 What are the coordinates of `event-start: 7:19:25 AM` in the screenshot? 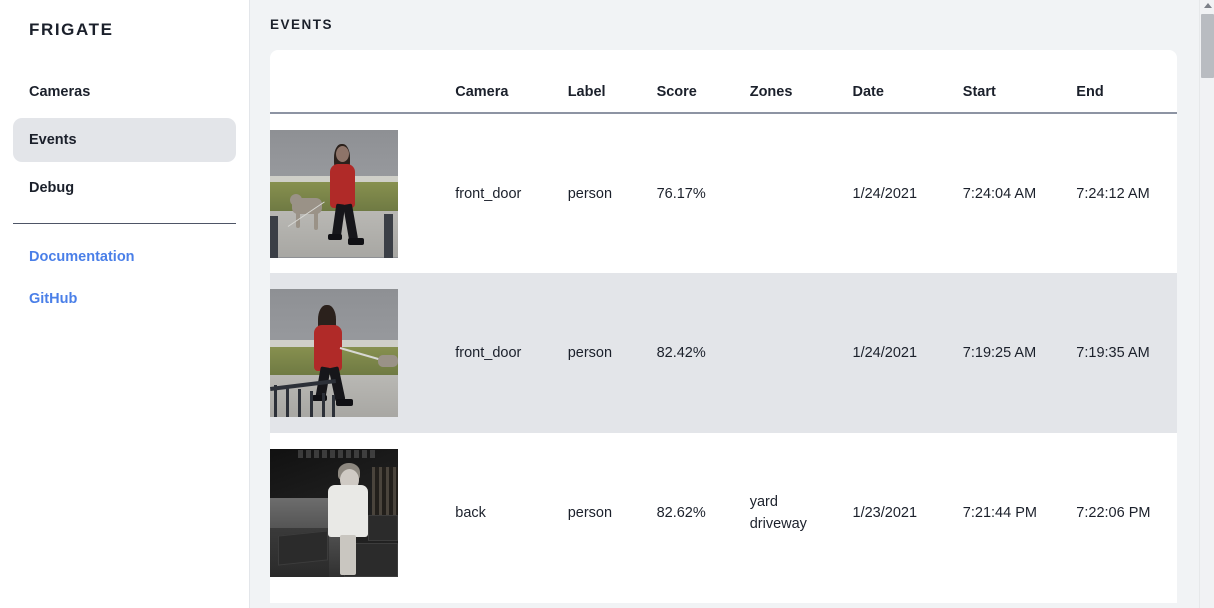 It's located at (1019, 353).